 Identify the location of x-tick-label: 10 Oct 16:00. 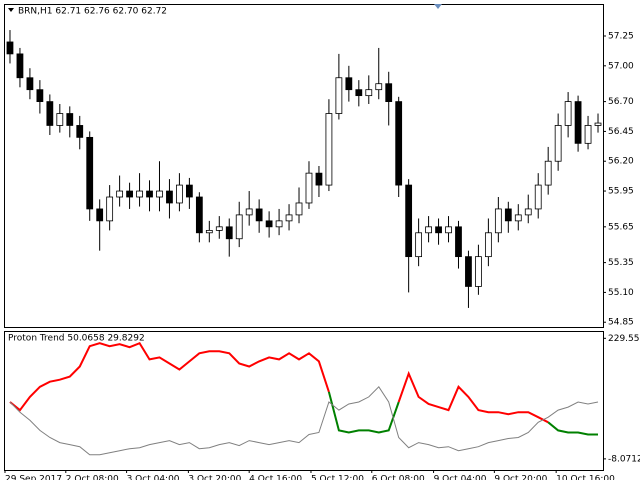
(585, 477).